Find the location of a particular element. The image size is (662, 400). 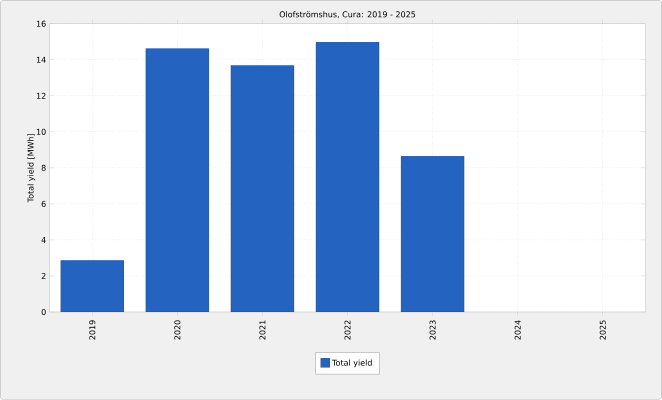

y-tick-label: 12 is located at coordinates (41, 95).